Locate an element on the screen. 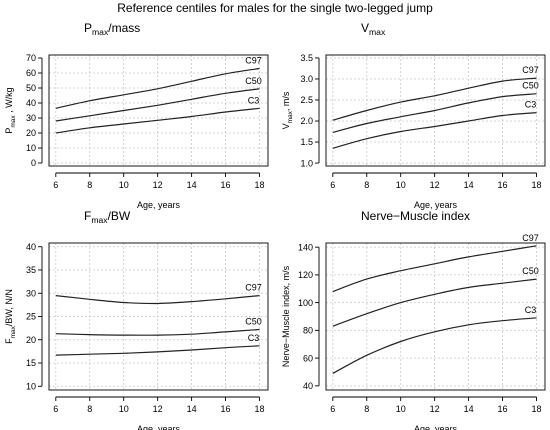 The width and height of the screenshot is (550, 430). y-tick-label: 140 is located at coordinates (305, 247).